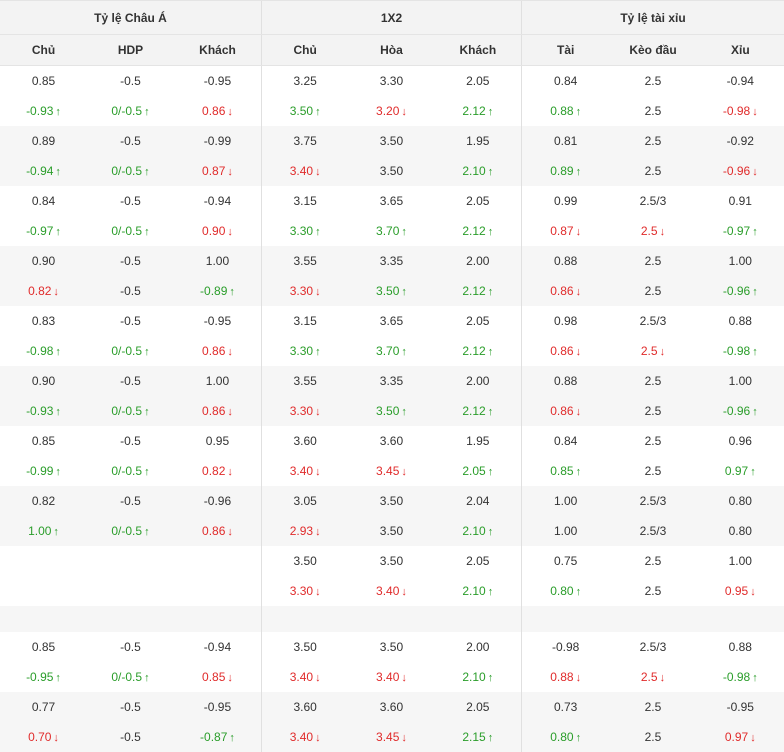 The height and width of the screenshot is (752, 784). I want to click on odds-cell: 2.93 ↓, so click(305, 531).